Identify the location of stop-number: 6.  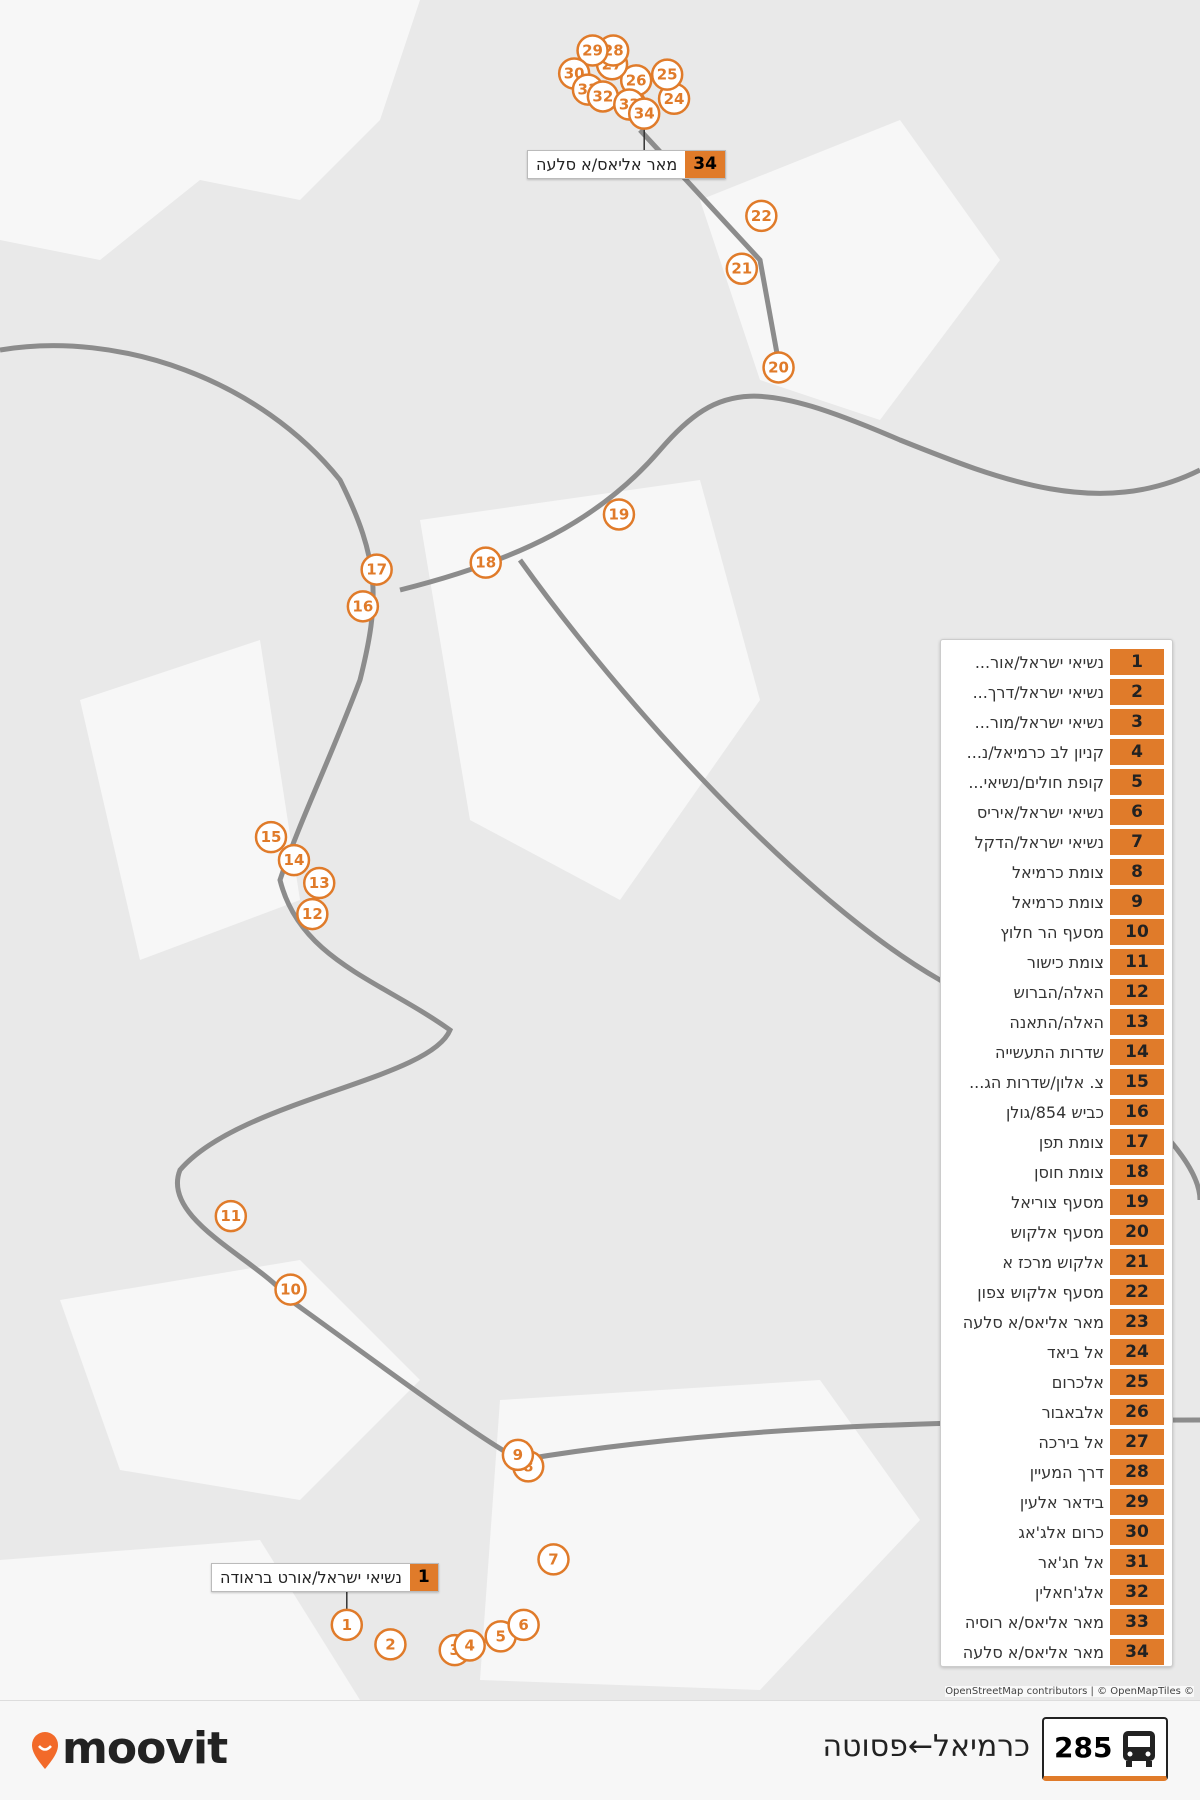
(1137, 812).